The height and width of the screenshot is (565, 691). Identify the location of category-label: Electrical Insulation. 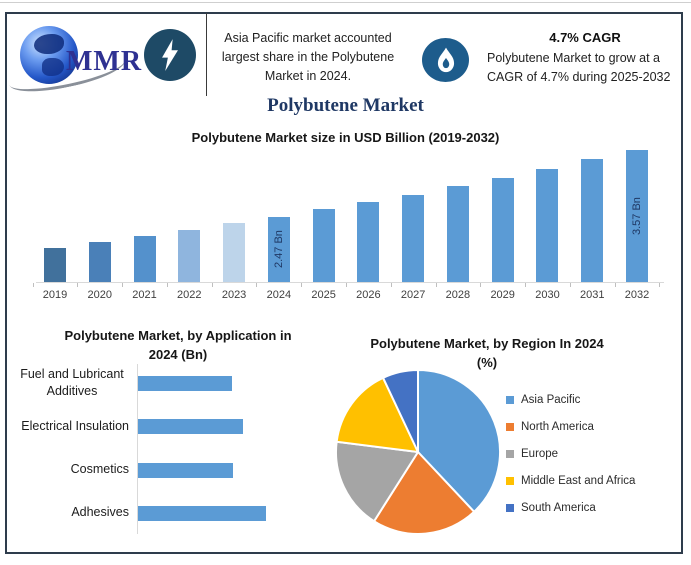
(75, 425).